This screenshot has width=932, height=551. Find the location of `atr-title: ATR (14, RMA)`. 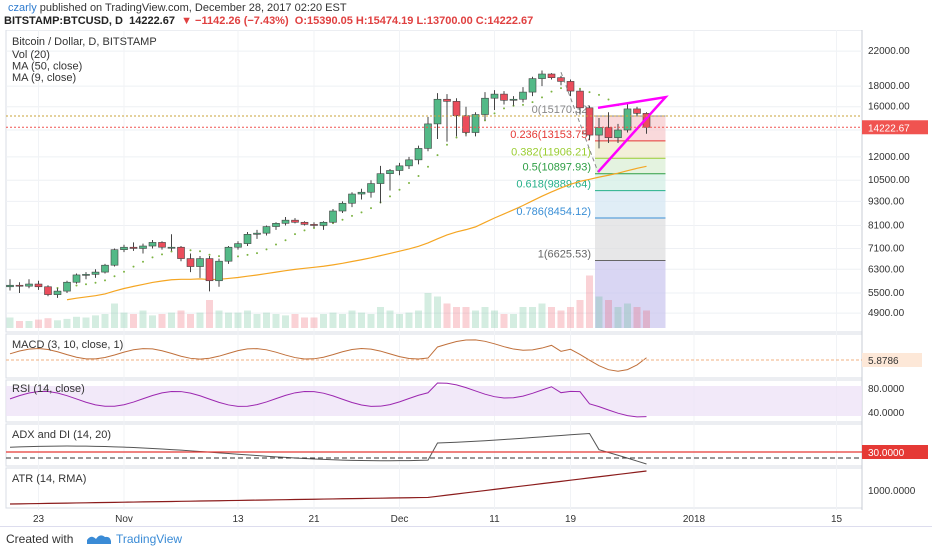

atr-title: ATR (14, RMA) is located at coordinates (49, 479).